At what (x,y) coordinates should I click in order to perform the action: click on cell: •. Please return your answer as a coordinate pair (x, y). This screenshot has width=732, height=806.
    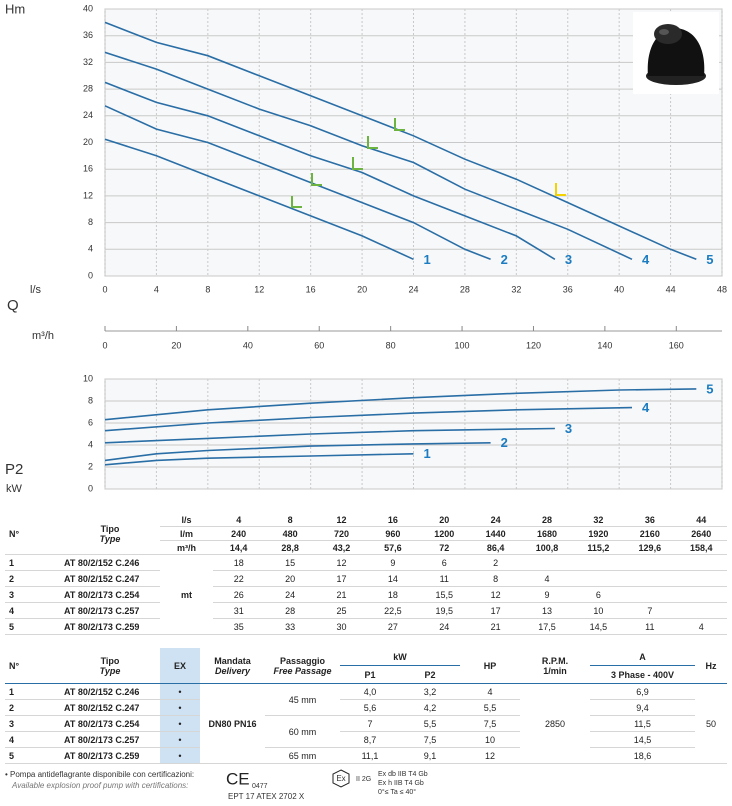
    Looking at the image, I should click on (180, 691).